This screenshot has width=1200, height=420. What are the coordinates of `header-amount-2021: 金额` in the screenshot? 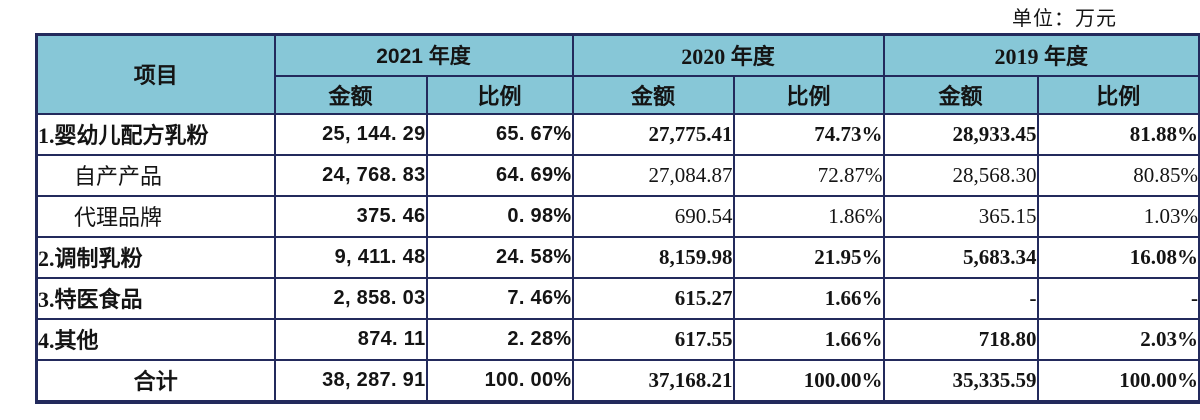 It's located at (350, 94).